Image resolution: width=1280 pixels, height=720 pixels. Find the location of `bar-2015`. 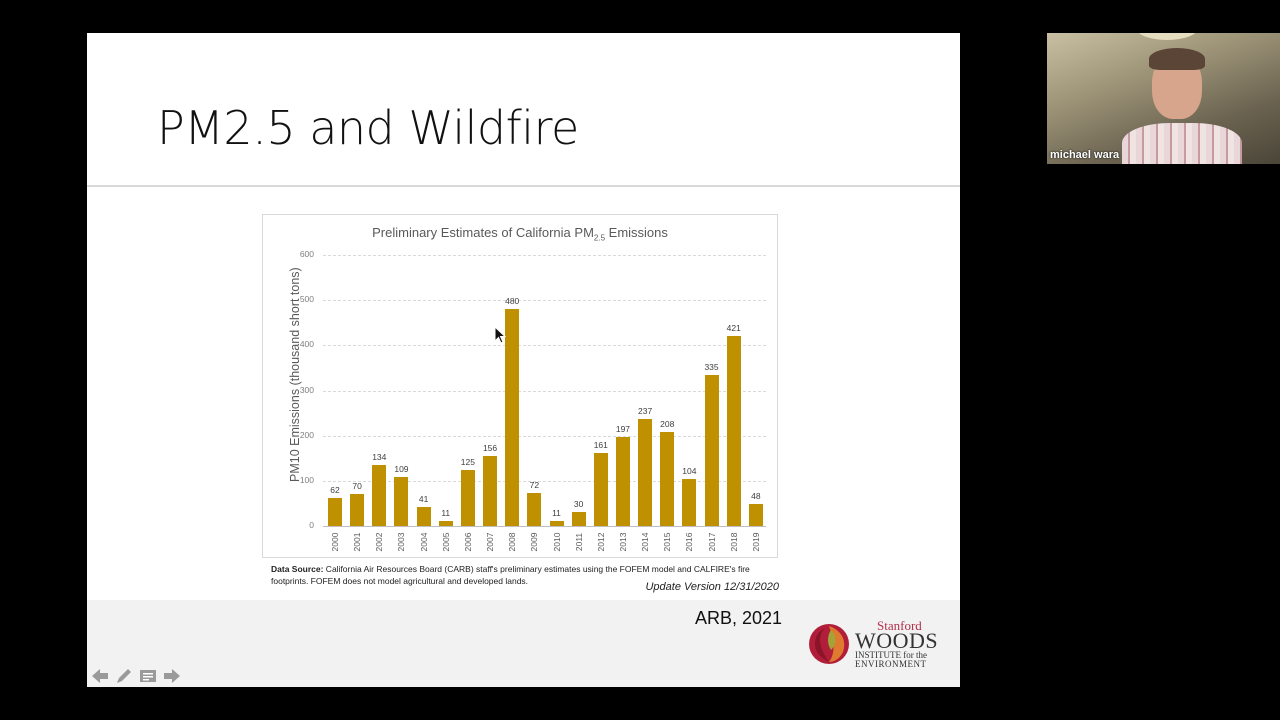

bar-2015 is located at coordinates (667, 479).